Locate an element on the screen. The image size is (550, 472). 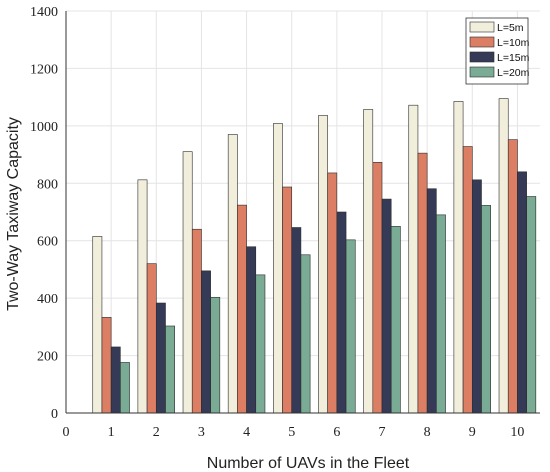
x-tick-label: 0 is located at coordinates (66, 432).